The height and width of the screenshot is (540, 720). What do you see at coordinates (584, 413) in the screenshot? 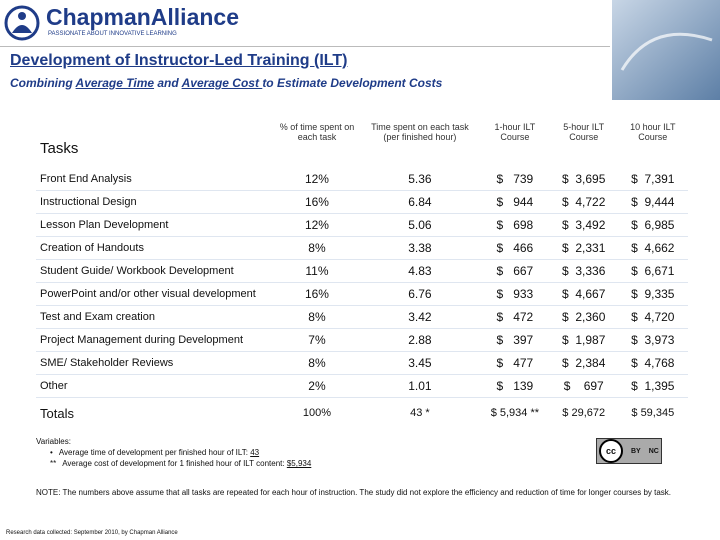
I see `total-cell: $ 29,672` at bounding box center [584, 413].